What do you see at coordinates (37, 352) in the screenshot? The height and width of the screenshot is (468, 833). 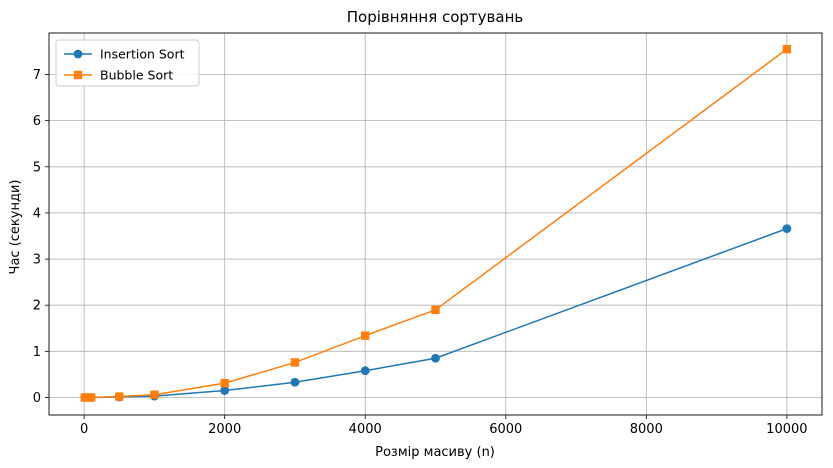 I see `y-tick-label: 1` at bounding box center [37, 352].